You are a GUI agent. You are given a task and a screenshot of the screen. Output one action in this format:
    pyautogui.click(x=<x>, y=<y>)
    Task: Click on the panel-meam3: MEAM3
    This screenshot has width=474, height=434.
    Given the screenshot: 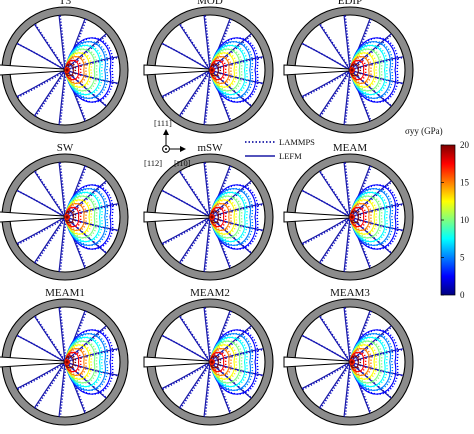 What is the action you would take?
    pyautogui.click(x=348, y=356)
    